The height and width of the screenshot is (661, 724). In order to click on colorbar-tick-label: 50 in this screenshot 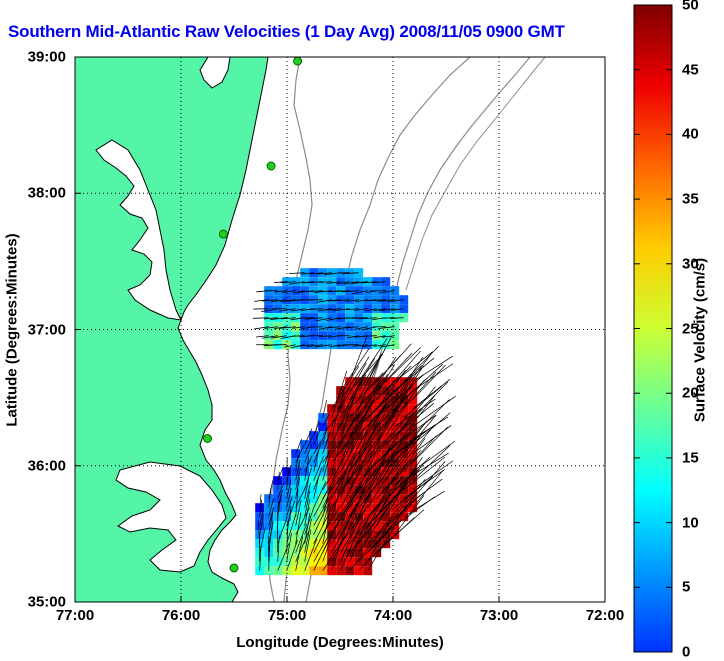, I will do `click(690, 7)`.